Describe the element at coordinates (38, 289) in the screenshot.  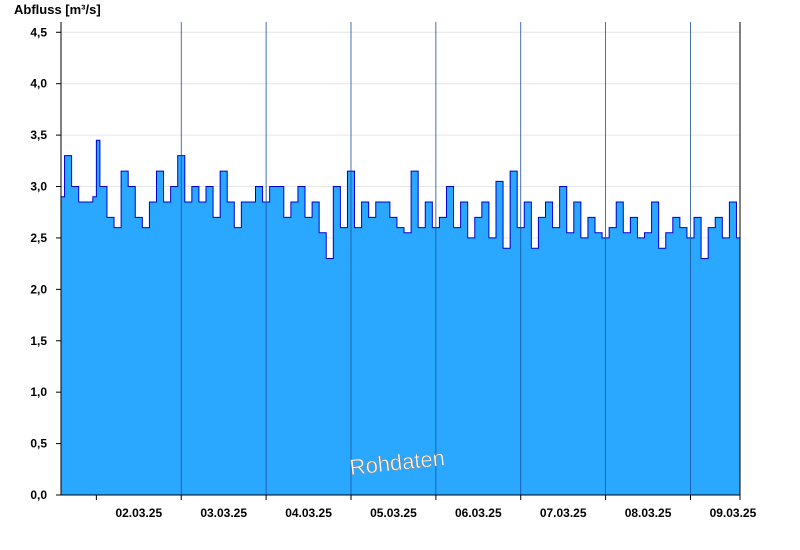
I see `y-tick-label-4: 2,0` at that location.